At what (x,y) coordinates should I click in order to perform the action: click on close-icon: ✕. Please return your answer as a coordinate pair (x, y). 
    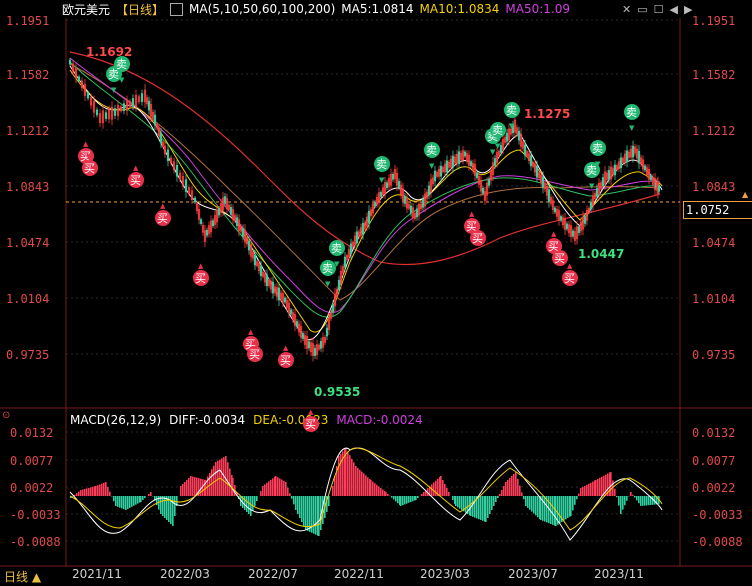
    Looking at the image, I should click on (627, 9).